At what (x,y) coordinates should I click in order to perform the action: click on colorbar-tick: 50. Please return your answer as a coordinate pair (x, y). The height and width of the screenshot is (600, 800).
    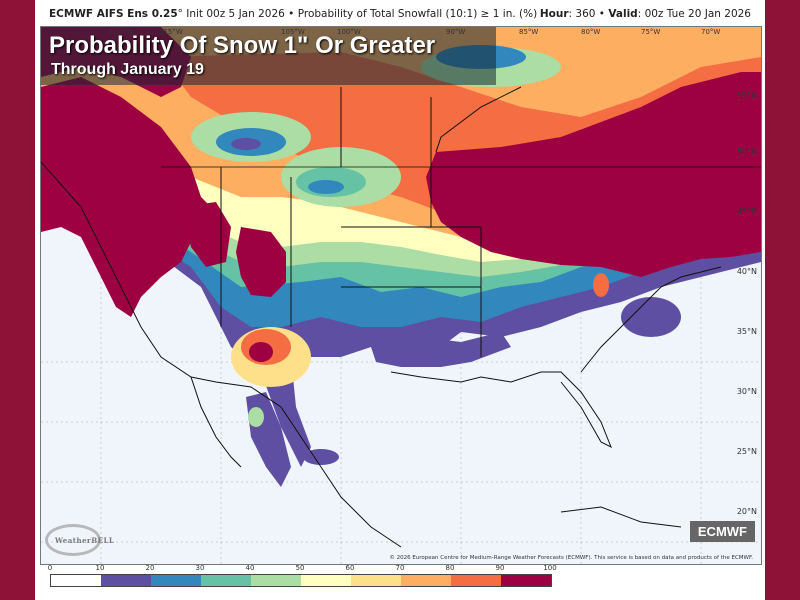
    Looking at the image, I should click on (300, 568).